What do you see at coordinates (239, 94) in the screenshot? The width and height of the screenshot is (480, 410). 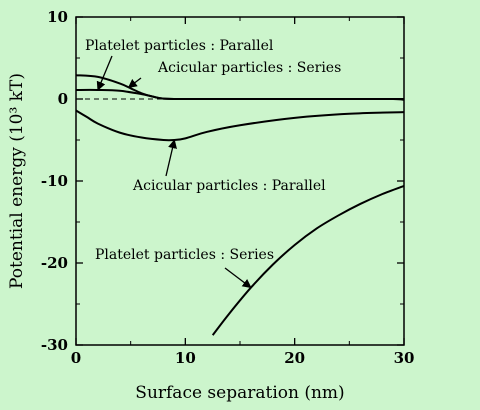 I see `series-line-platelet-parallel` at bounding box center [239, 94].